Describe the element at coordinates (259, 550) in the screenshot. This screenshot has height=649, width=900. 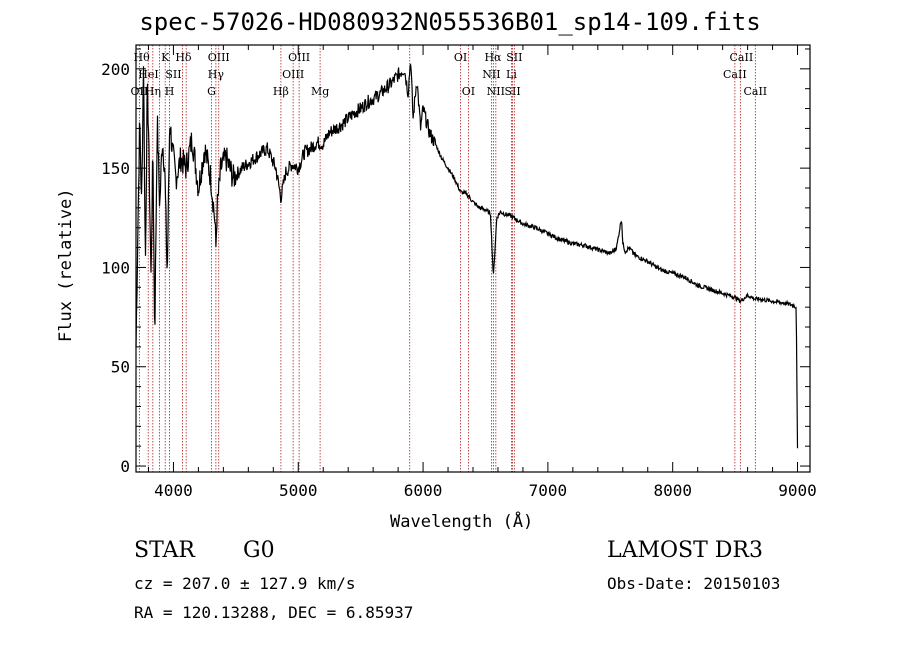
I see `object-subclass: G0` at that location.